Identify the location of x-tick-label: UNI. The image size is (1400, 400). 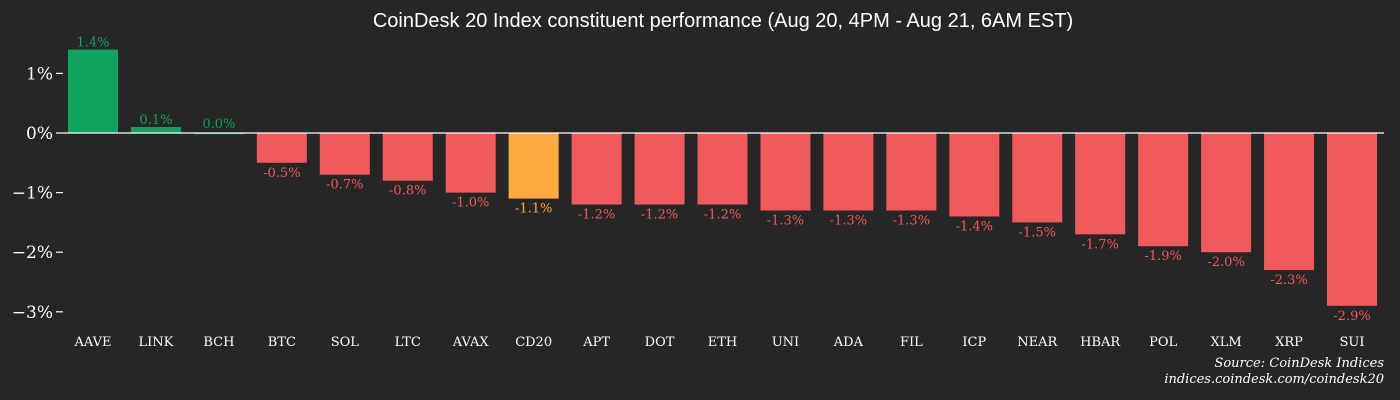
(785, 342).